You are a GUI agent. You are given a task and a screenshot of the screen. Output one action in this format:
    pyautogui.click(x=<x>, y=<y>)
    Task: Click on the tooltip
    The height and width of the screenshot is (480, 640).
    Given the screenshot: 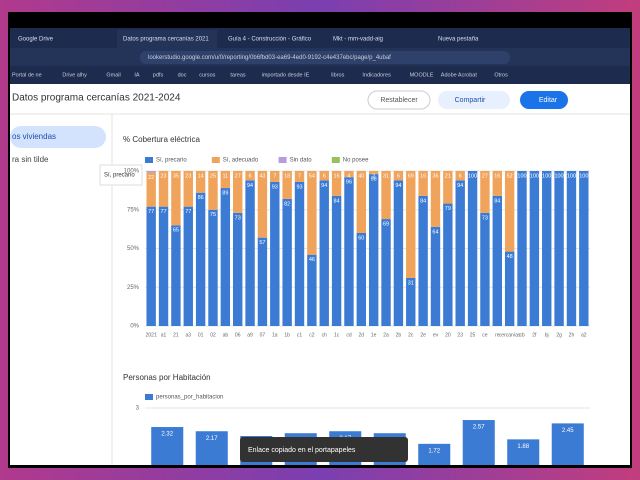 What is the action you would take?
    pyautogui.click(x=121, y=175)
    